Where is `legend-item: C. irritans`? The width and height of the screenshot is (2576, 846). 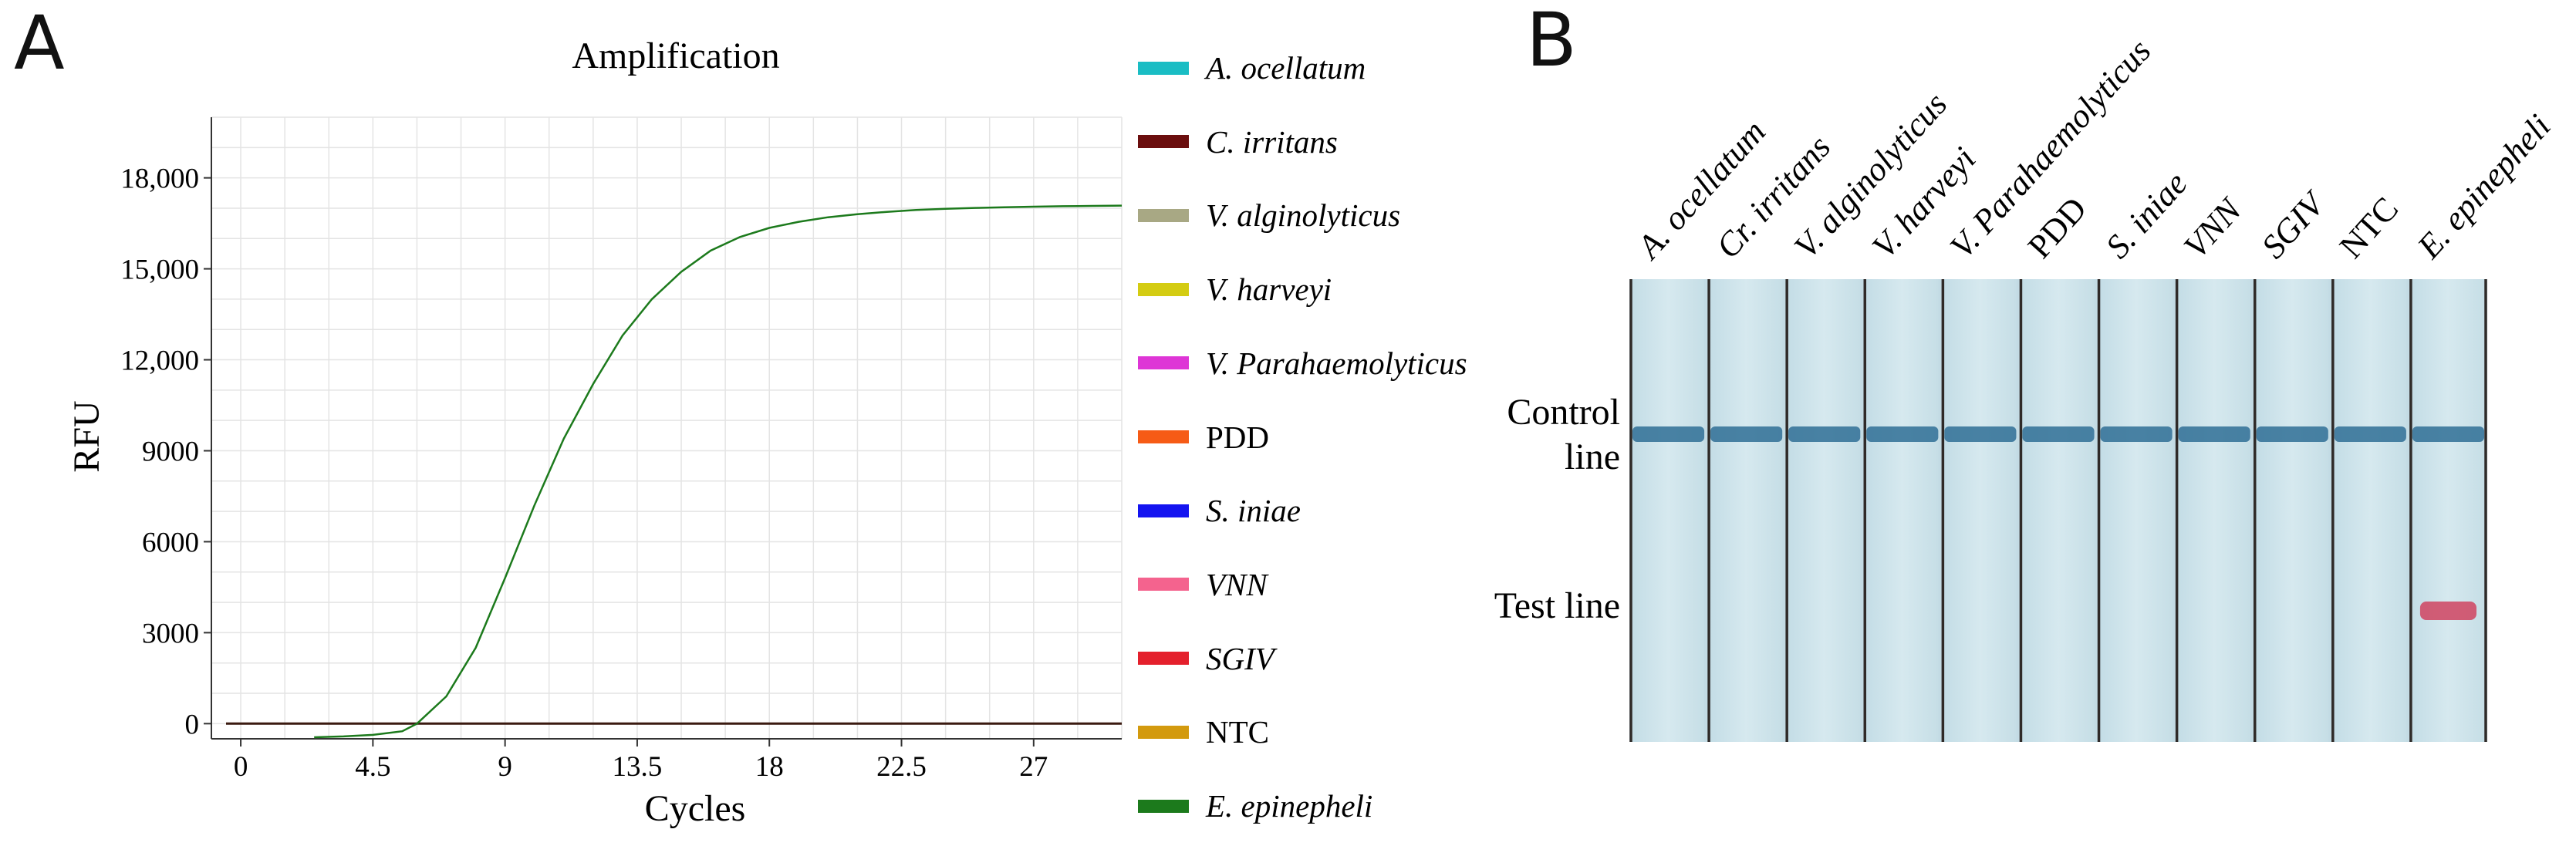 legend-item: C. irritans is located at coordinates (1238, 142).